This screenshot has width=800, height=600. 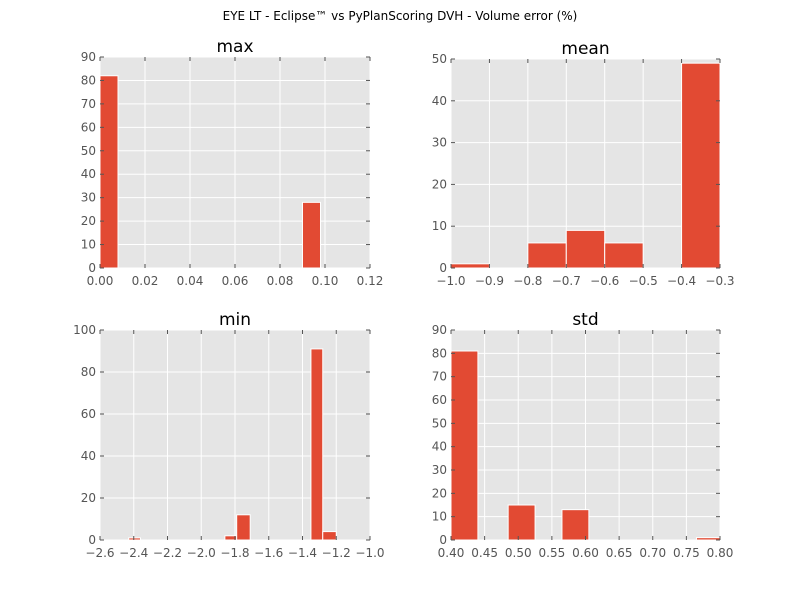 I want to click on x-tick-label: 0.75, so click(x=686, y=553).